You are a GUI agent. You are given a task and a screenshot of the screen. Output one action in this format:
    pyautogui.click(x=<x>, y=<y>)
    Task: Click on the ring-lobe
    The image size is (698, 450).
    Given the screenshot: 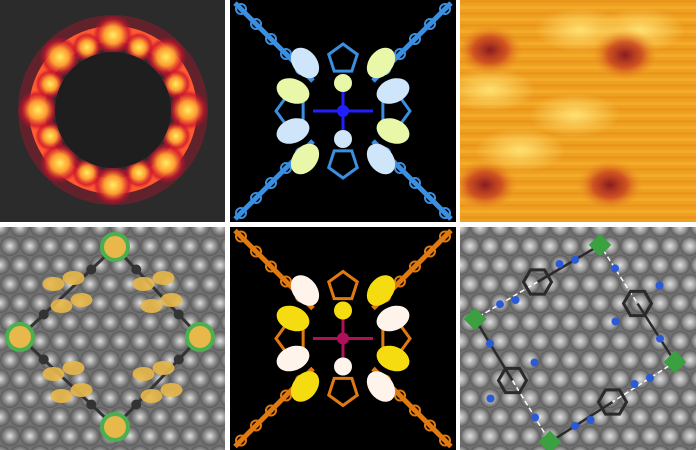 What is the action you would take?
    pyautogui.click(x=166, y=163)
    